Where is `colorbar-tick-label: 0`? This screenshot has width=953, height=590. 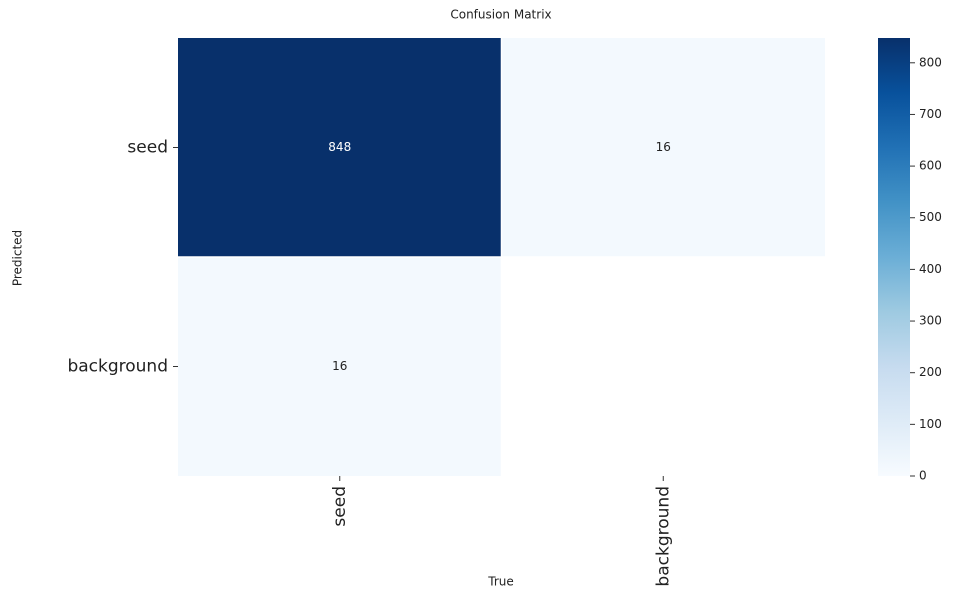 colorbar-tick-label: 0 is located at coordinates (923, 476).